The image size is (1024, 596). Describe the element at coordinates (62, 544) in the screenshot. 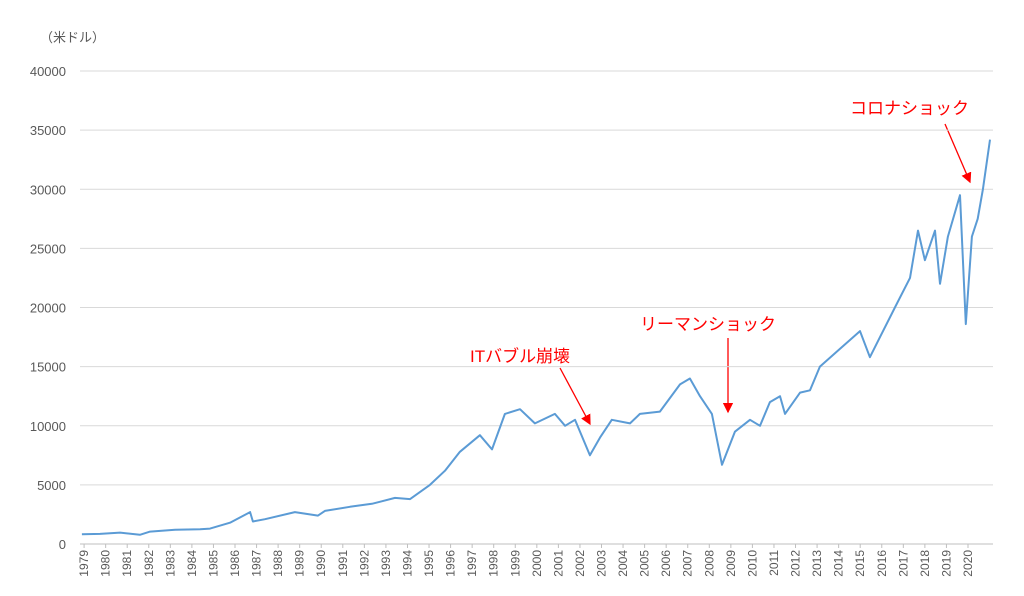

I see `y-tick-label: 0` at that location.